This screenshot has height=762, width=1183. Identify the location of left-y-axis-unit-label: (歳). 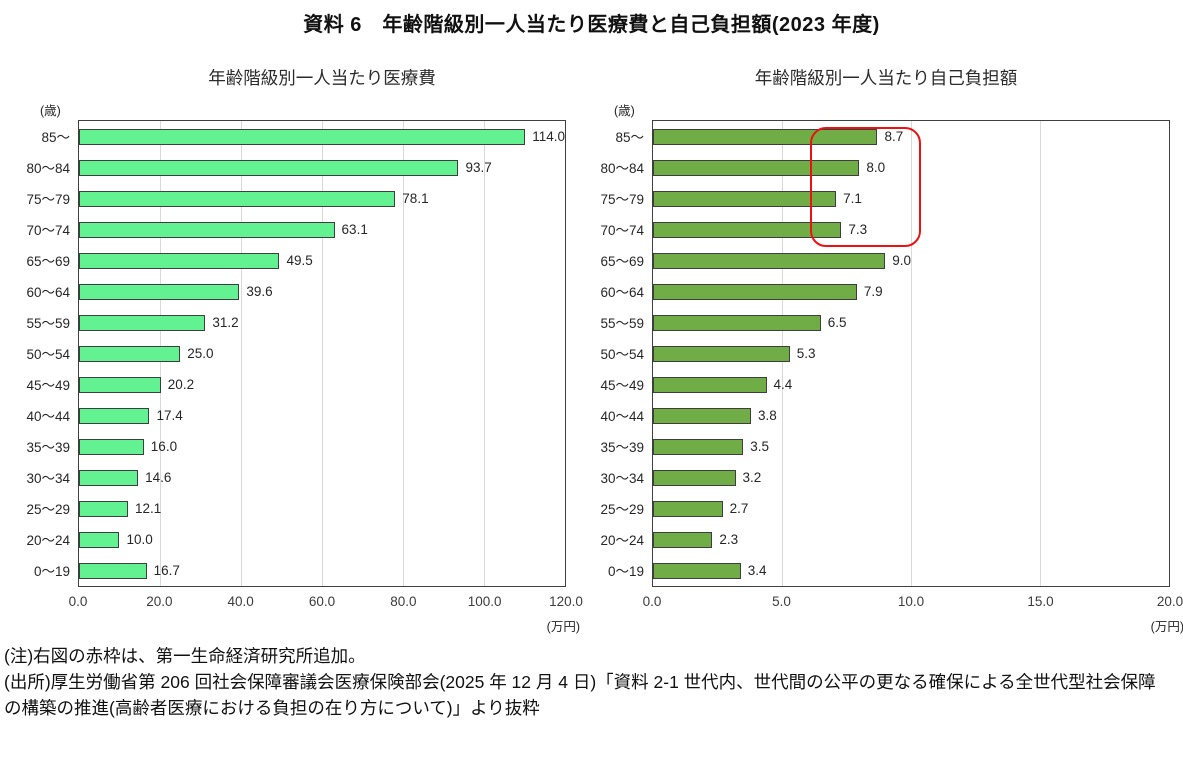
(50, 111).